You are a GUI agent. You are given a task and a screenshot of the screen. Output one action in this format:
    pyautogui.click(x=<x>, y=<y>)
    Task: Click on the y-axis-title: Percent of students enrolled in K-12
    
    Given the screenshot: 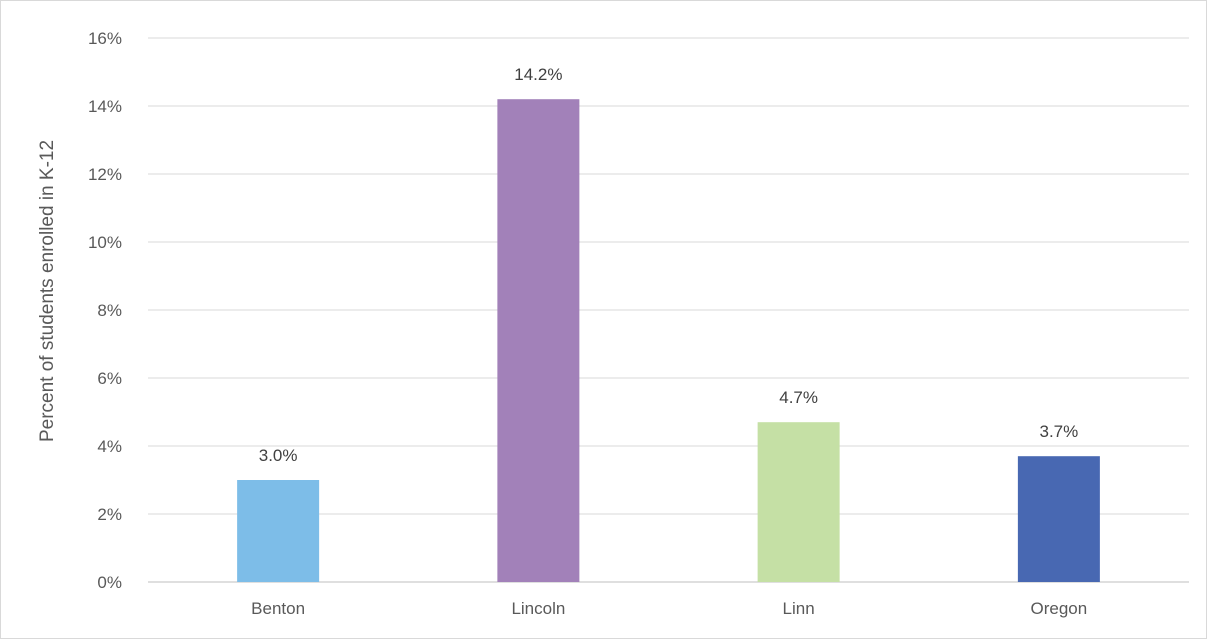 What is the action you would take?
    pyautogui.click(x=47, y=291)
    